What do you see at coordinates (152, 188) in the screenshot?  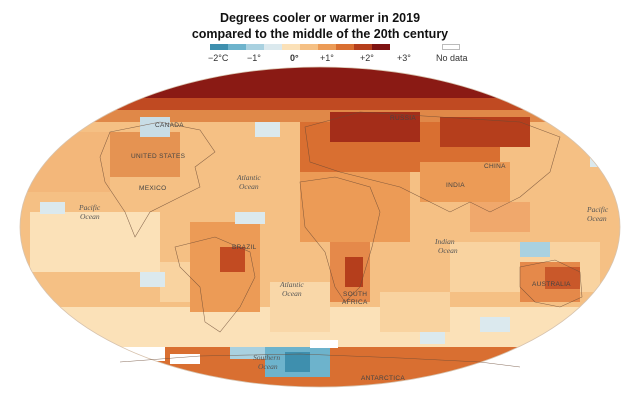 I see `label-mexico: MEXICO` at bounding box center [152, 188].